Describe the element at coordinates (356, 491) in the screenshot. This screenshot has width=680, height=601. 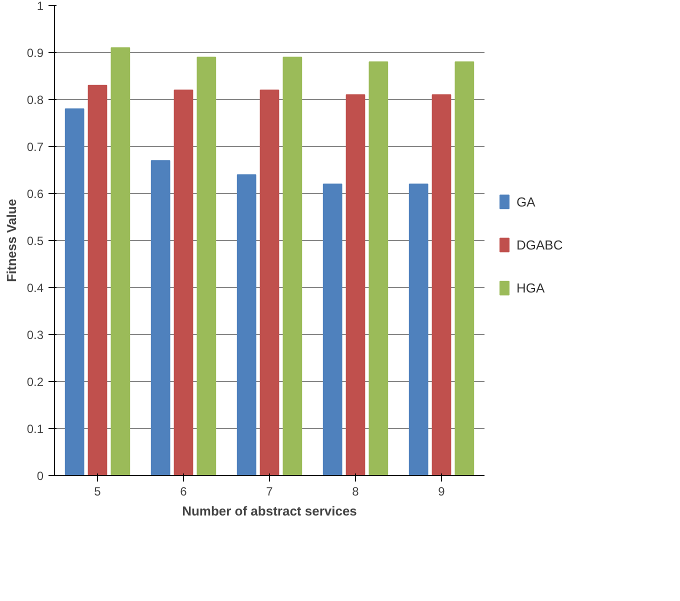
I see `x-tick-label: 8` at that location.